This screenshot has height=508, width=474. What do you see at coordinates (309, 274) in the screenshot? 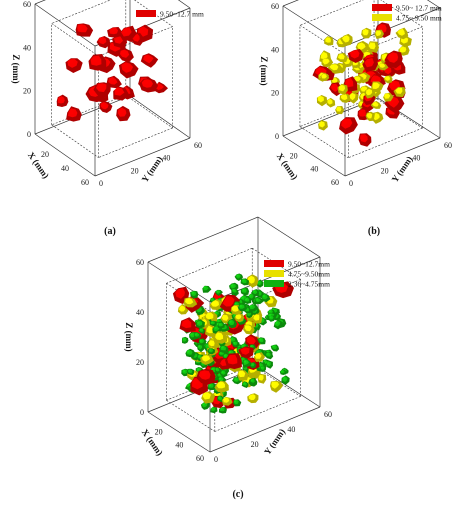
I see `legend-label: 4.75~9.50mm` at bounding box center [309, 274].